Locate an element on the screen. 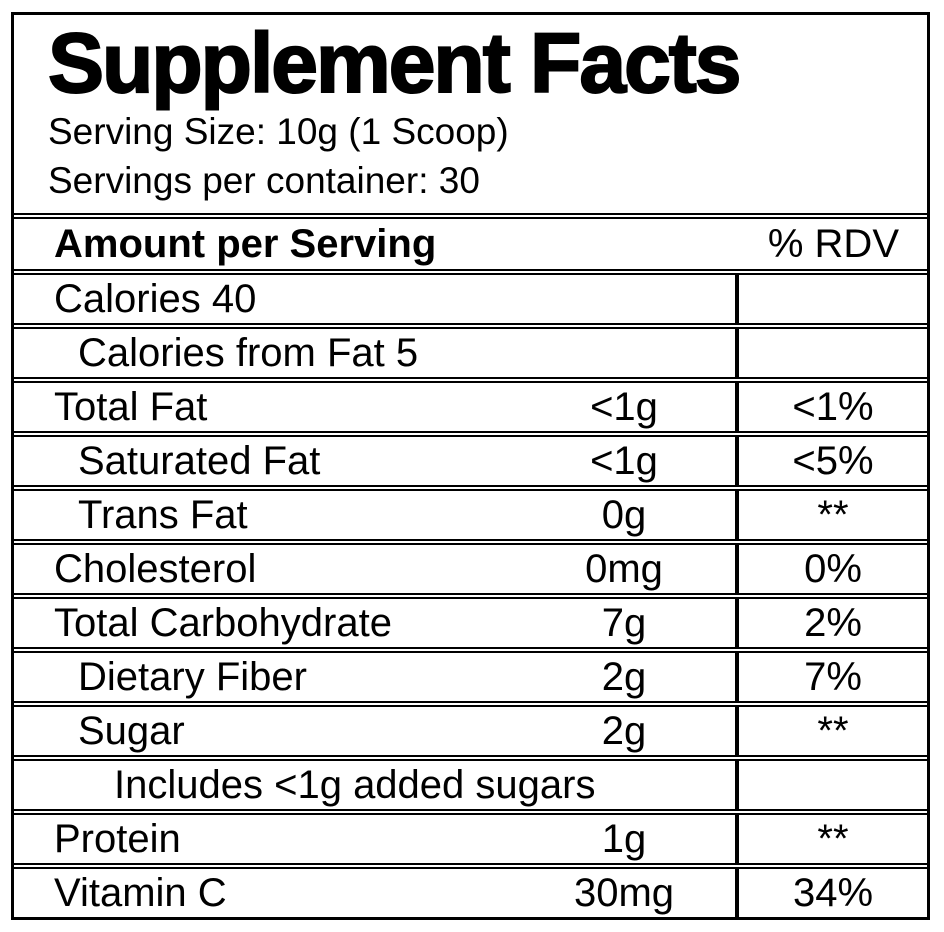 The image size is (944, 932). nutrient-amount: 1g is located at coordinates (624, 839).